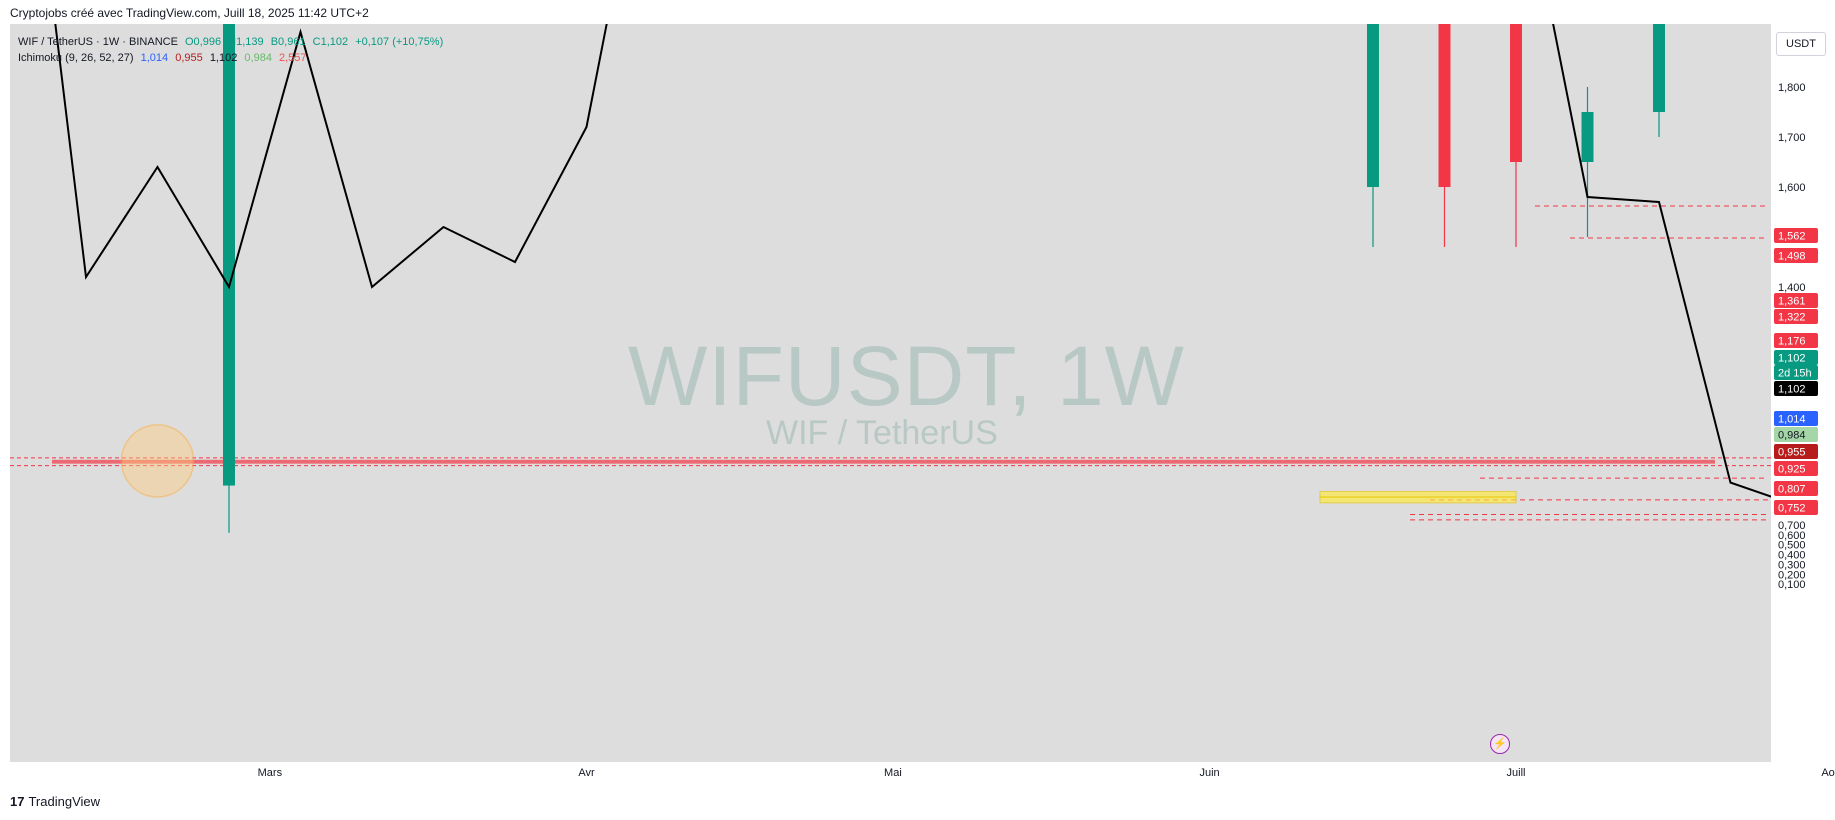 This screenshot has width=1835, height=820. I want to click on price-label-1: 1,498, so click(1792, 257).